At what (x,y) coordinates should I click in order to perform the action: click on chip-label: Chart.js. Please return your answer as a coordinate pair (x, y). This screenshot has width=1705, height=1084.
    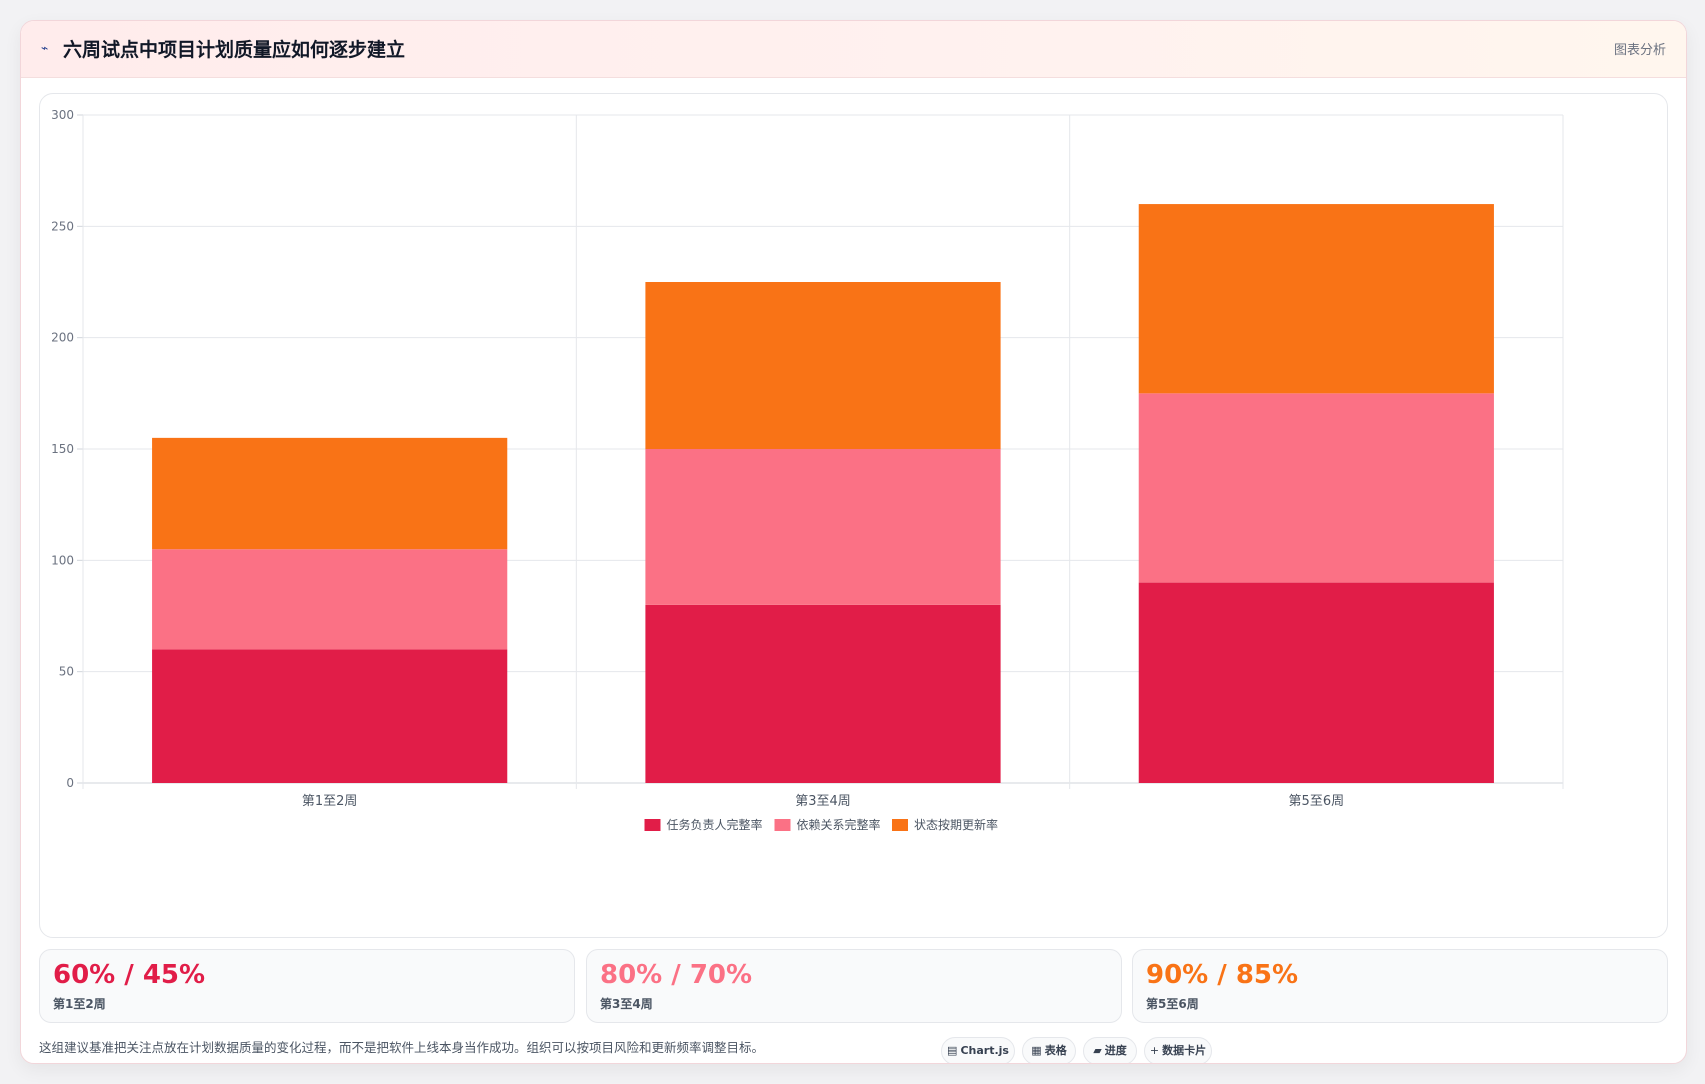
    Looking at the image, I should click on (984, 1050).